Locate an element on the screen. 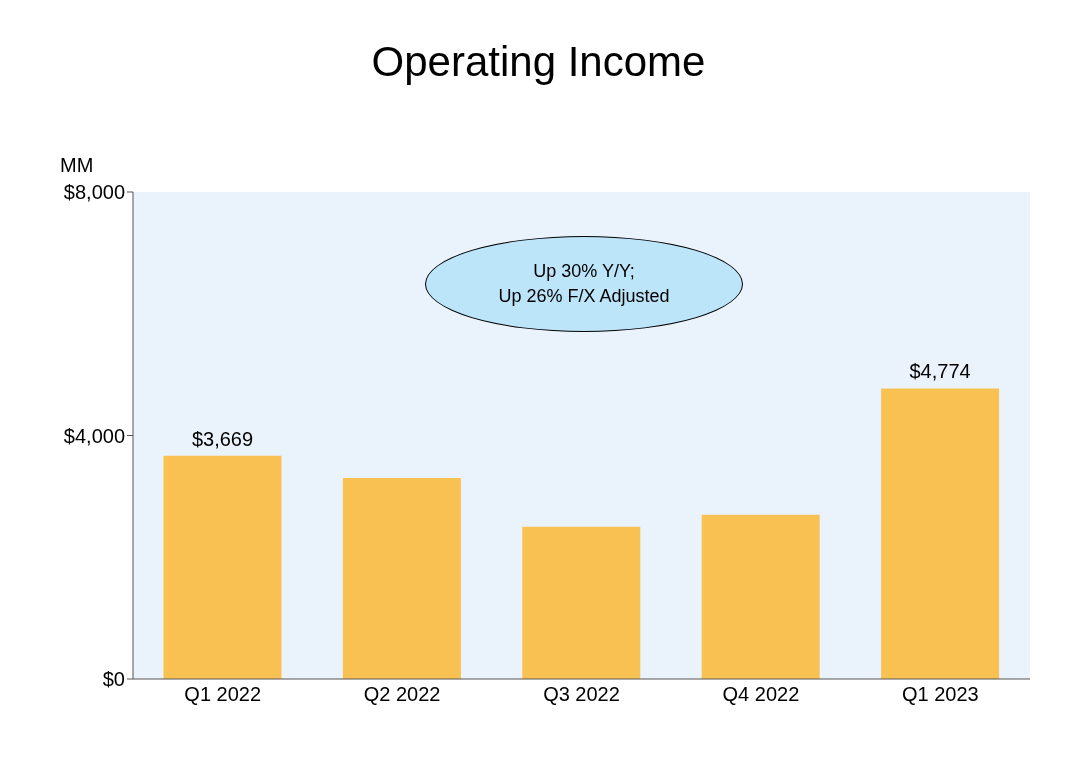 This screenshot has height=779, width=1077. chart-title: Operating Income is located at coordinates (538, 62).